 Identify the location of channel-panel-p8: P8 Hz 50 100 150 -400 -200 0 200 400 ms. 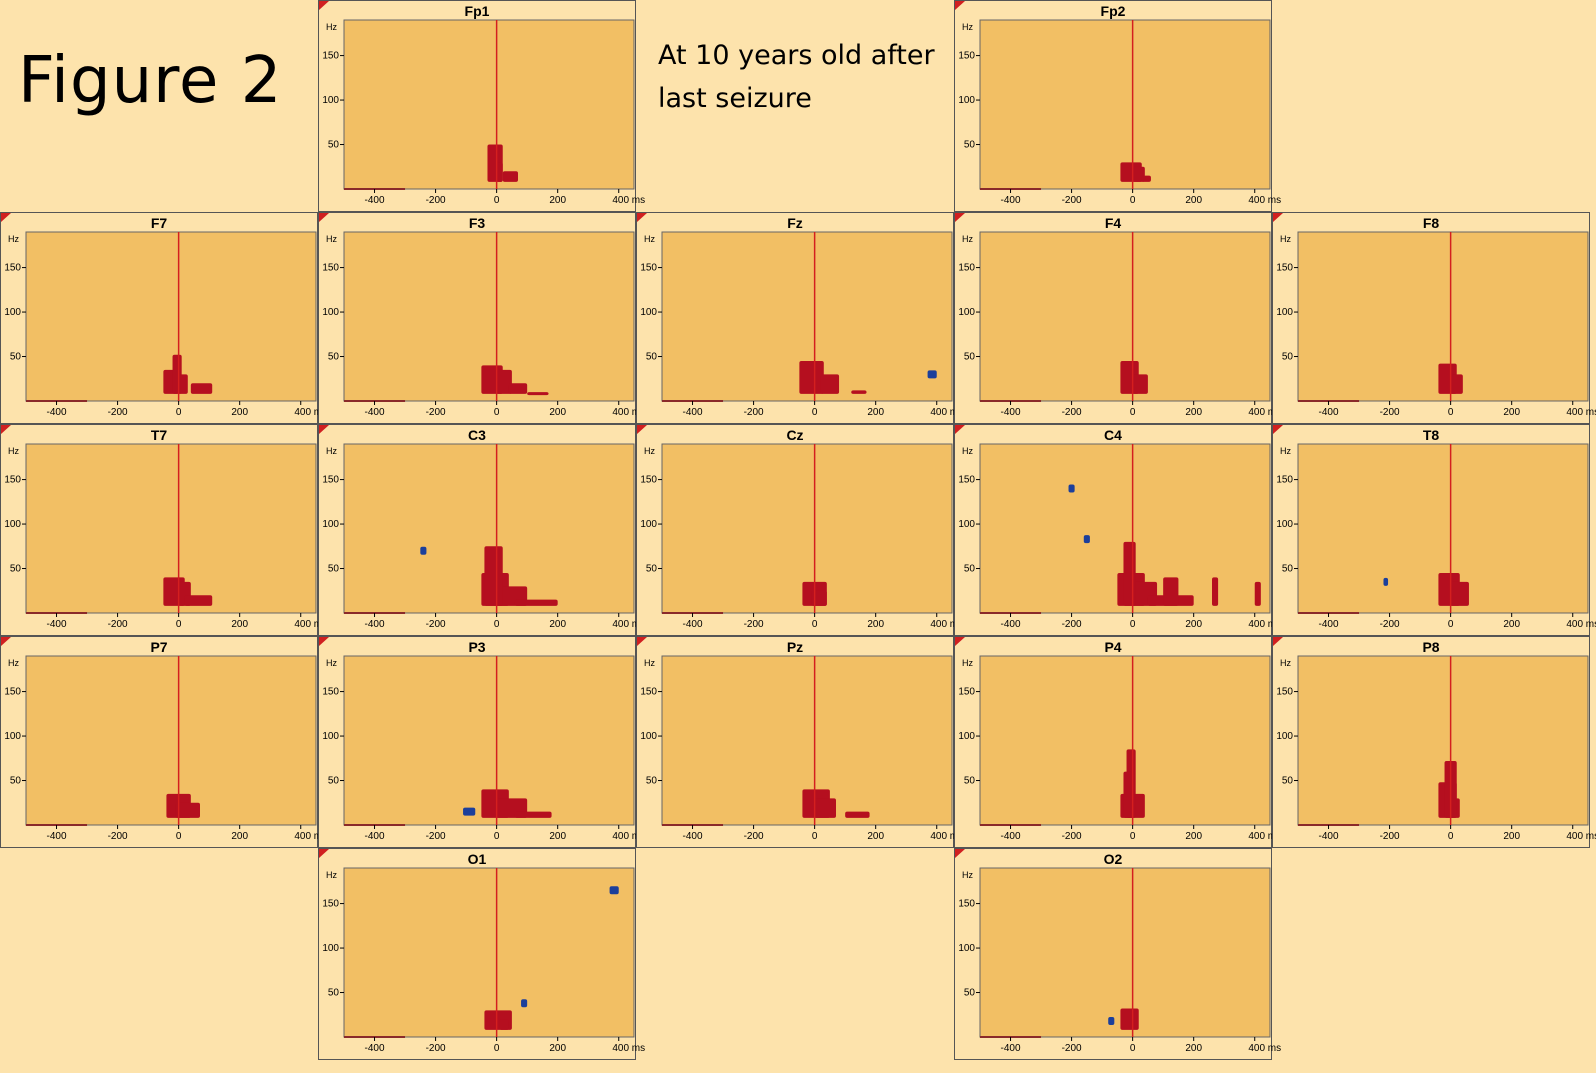
(1434, 742).